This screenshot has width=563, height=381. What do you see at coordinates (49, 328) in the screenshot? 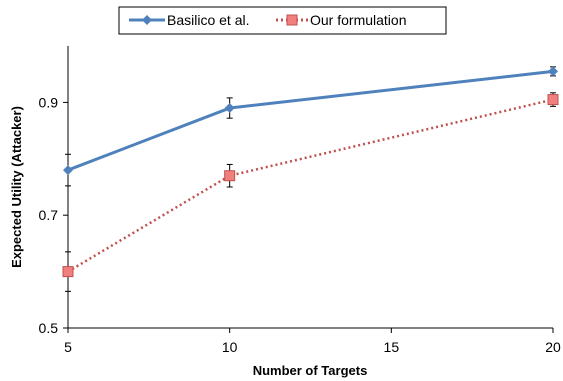
I see `y-tick-label: 0.5` at bounding box center [49, 328].